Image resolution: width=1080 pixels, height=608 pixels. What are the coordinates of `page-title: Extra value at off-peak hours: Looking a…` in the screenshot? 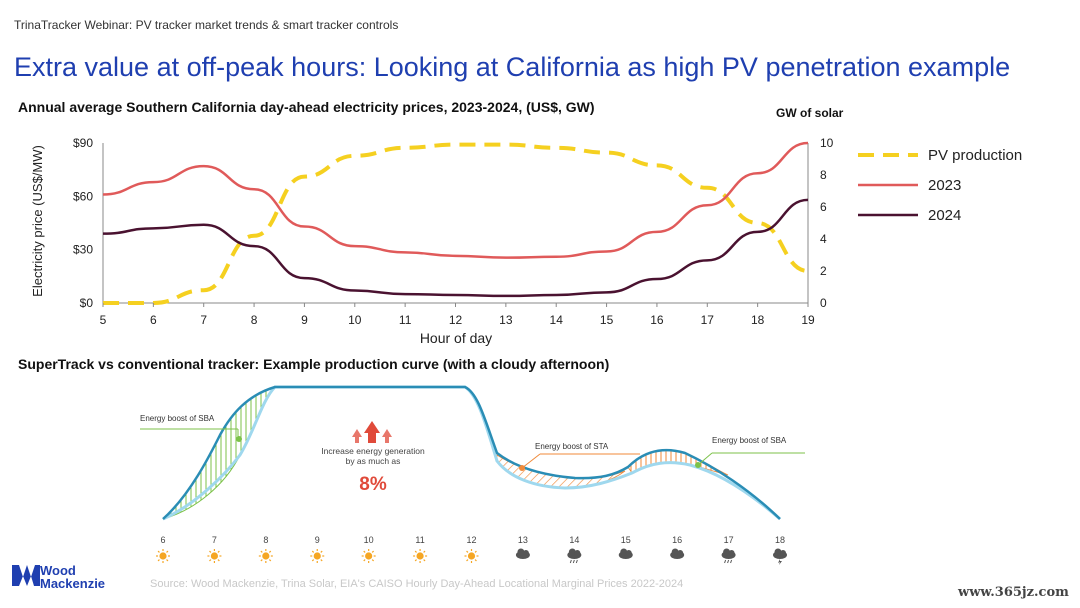 It's located at (512, 67).